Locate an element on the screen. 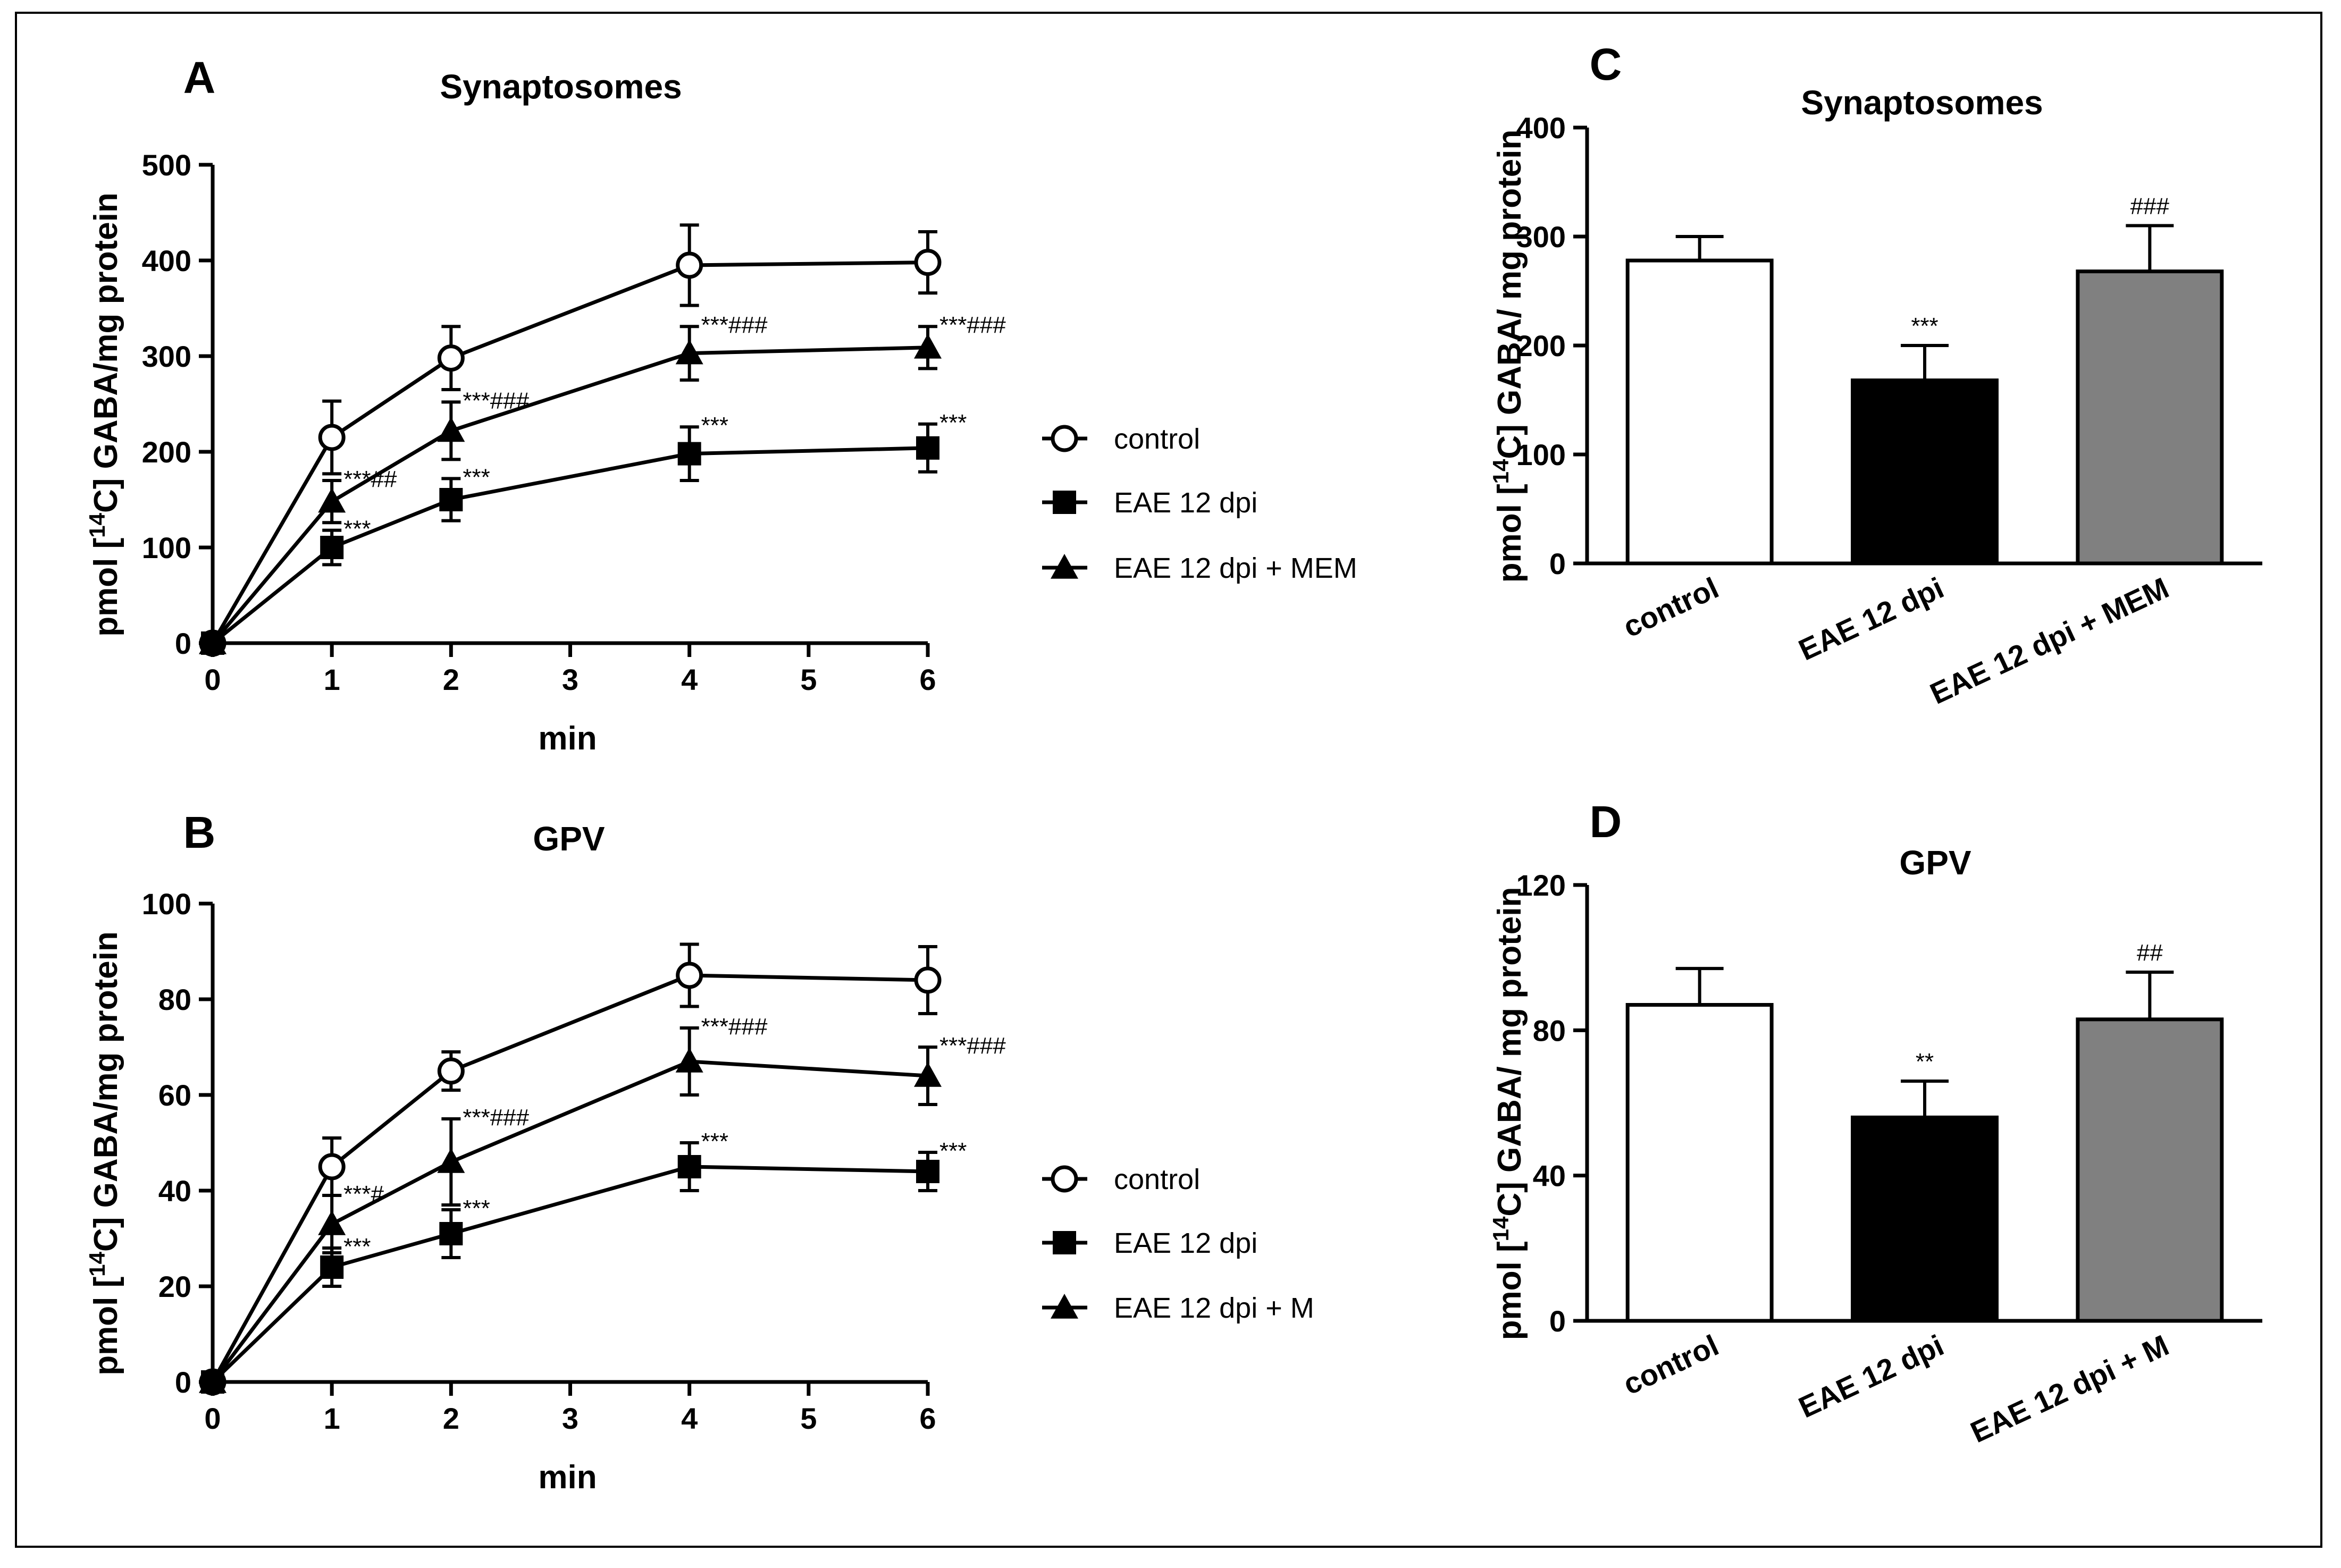 The height and width of the screenshot is (1568, 2341). legend-label: EAE 12 dpi + M is located at coordinates (1214, 1308).